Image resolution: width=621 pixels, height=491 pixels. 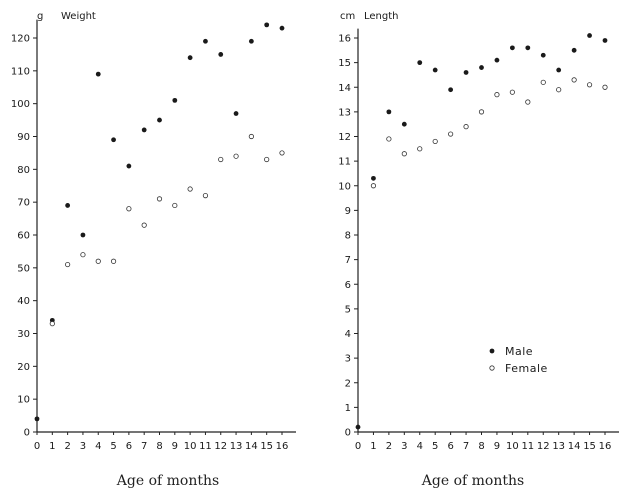 I want to click on length-x-tick-label: 4, so click(x=420, y=446).